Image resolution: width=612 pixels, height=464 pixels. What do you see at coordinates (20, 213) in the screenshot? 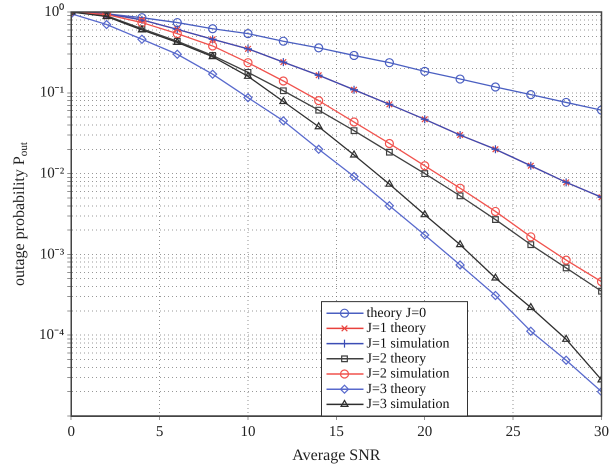
I see `y-axis-title: outage probability Pout` at bounding box center [20, 213].